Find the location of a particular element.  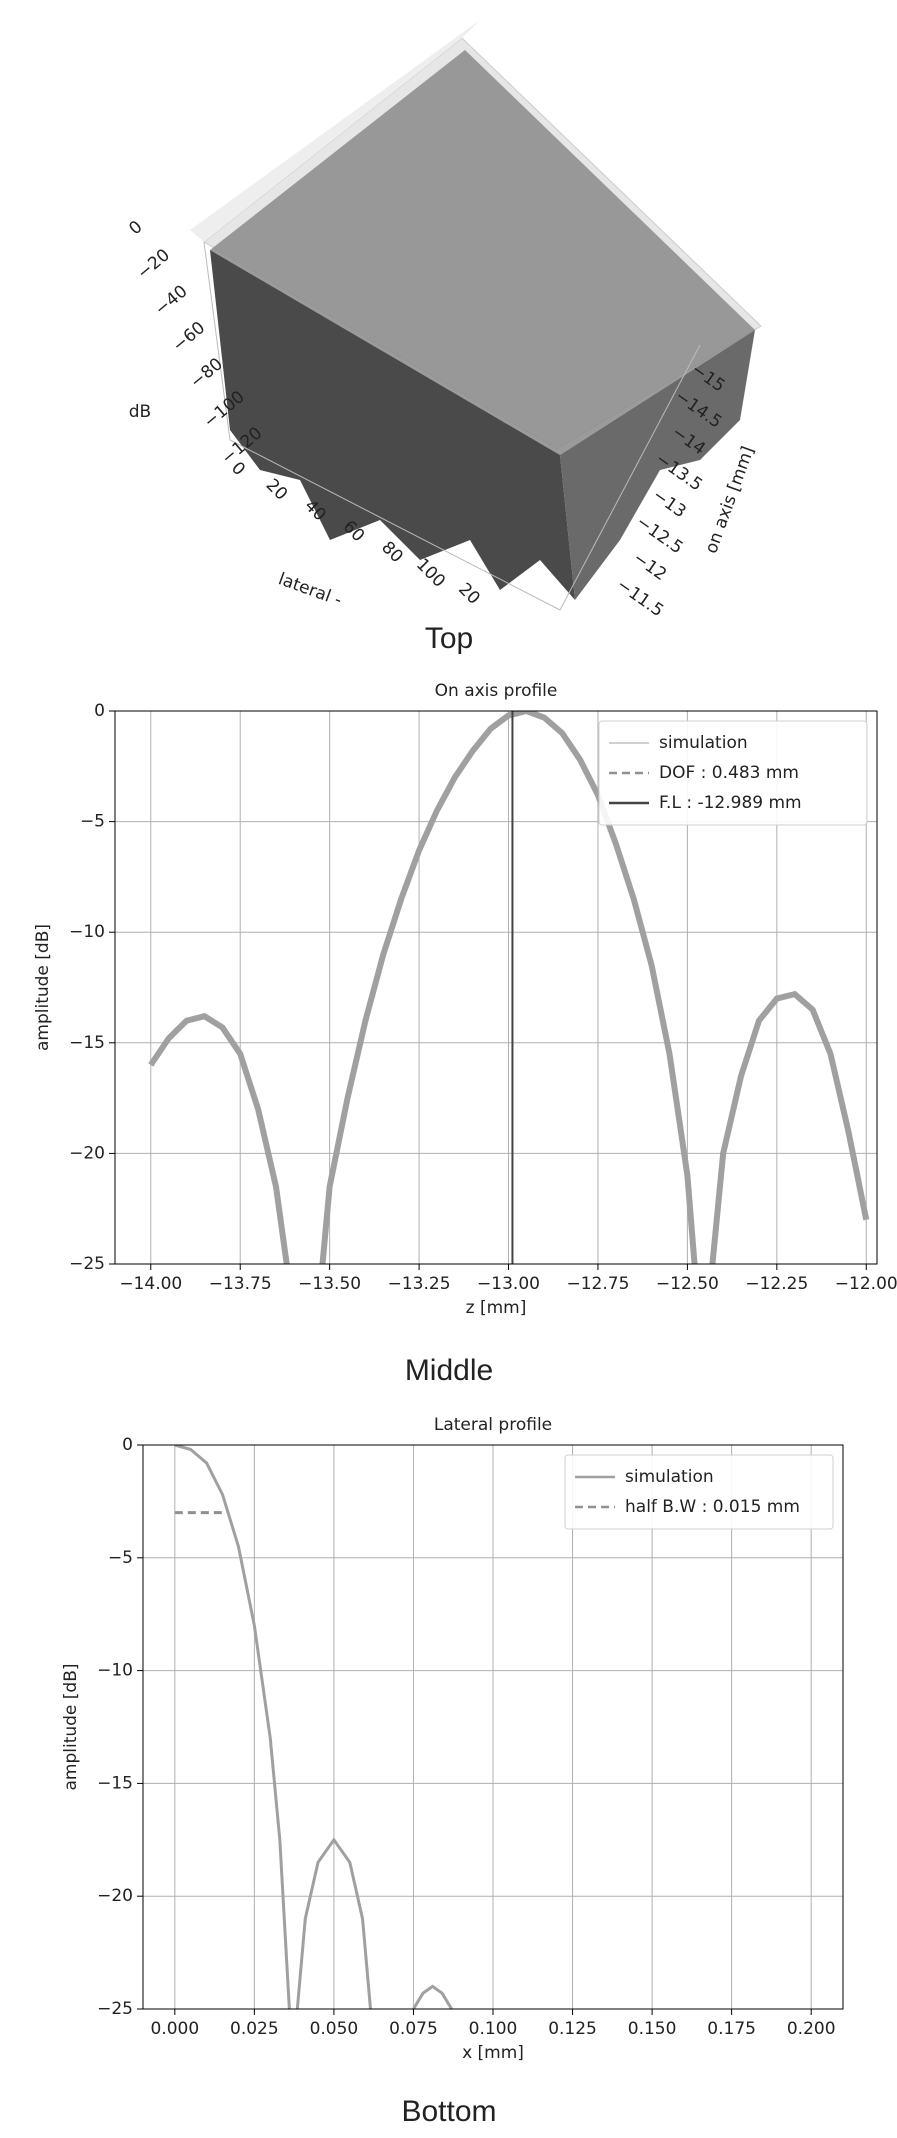

x-tick-label: −12.50 is located at coordinates (687, 1284).